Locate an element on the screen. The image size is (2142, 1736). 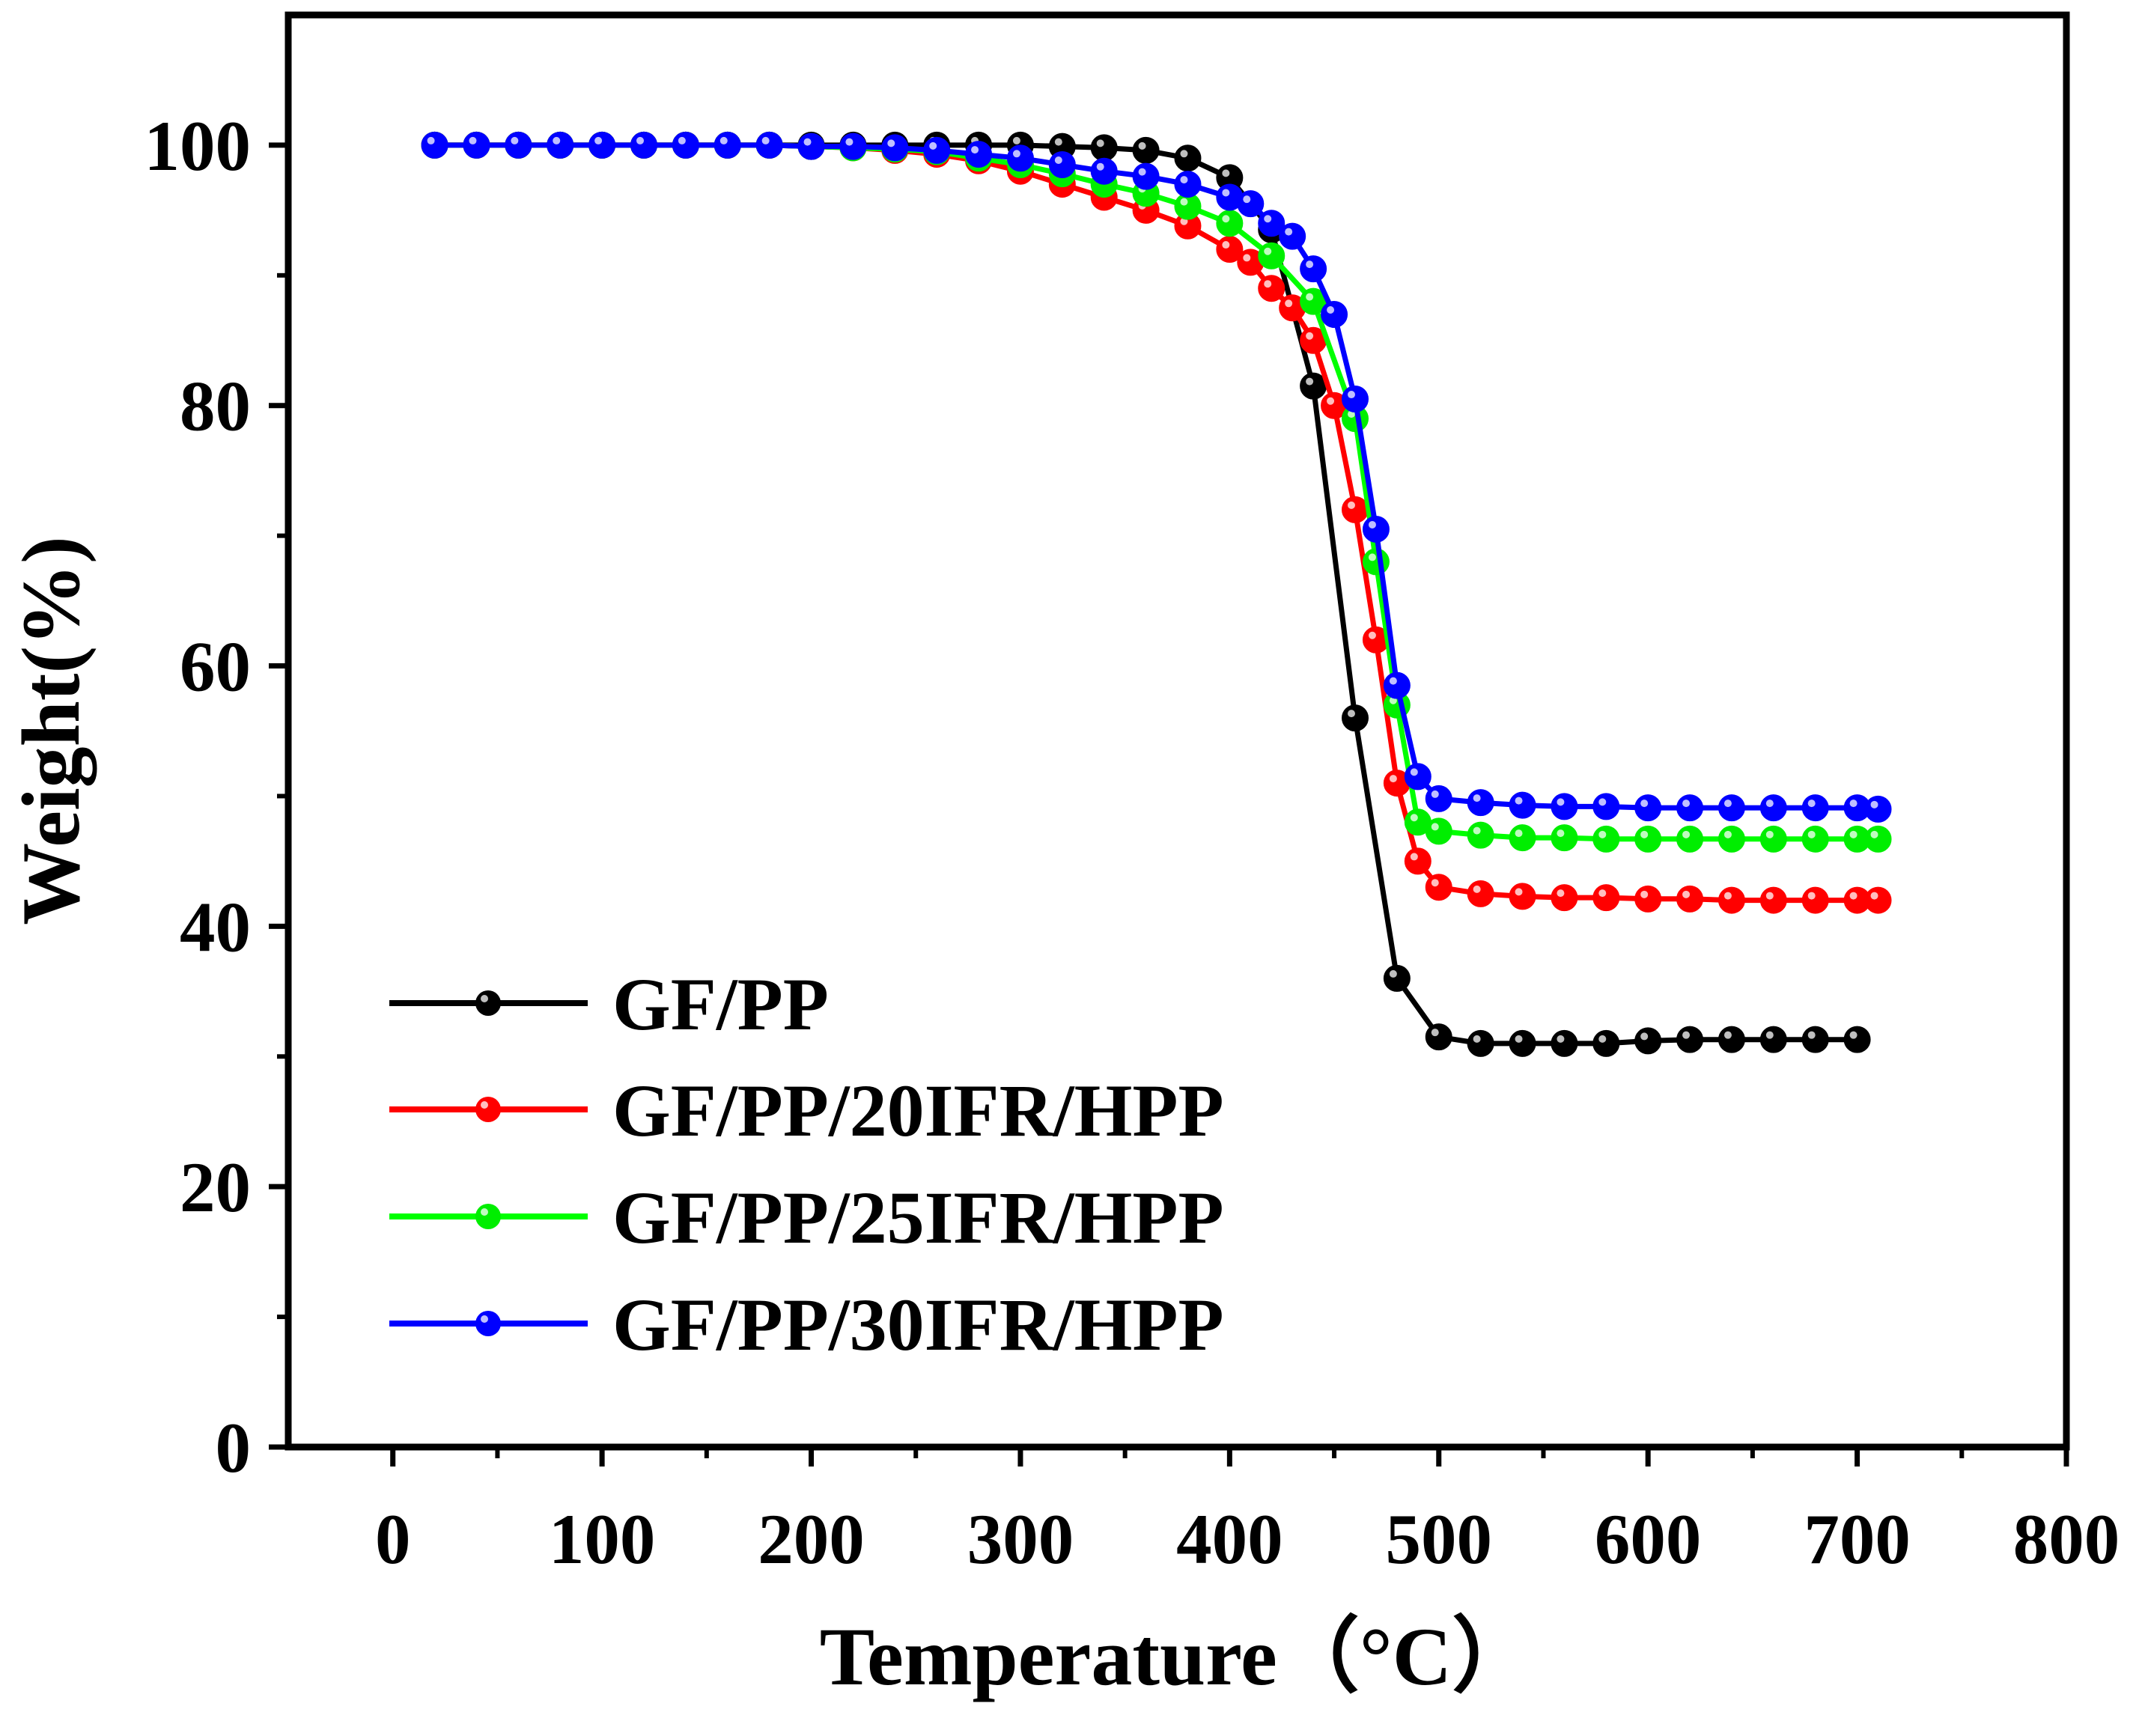
legend-marker-highlight is located at coordinates (484, 1212).